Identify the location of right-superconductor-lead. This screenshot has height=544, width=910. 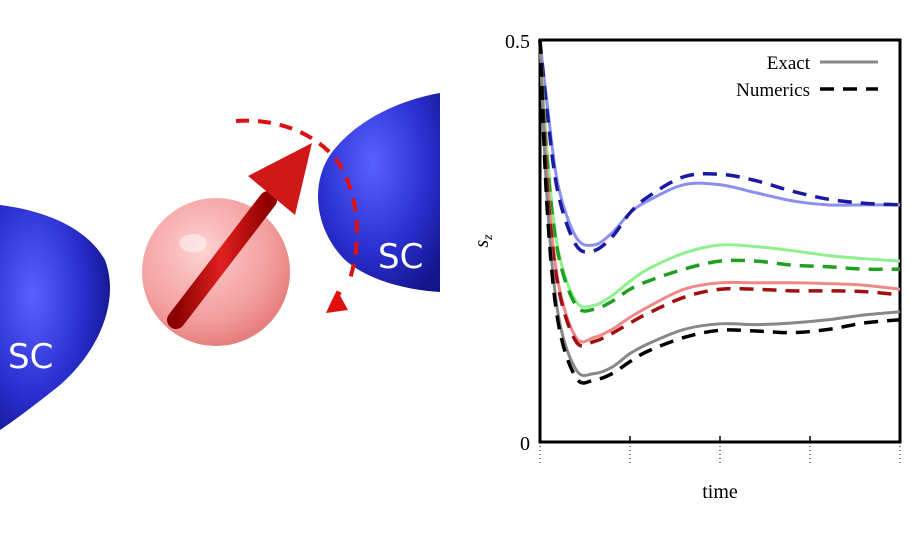
(379, 192).